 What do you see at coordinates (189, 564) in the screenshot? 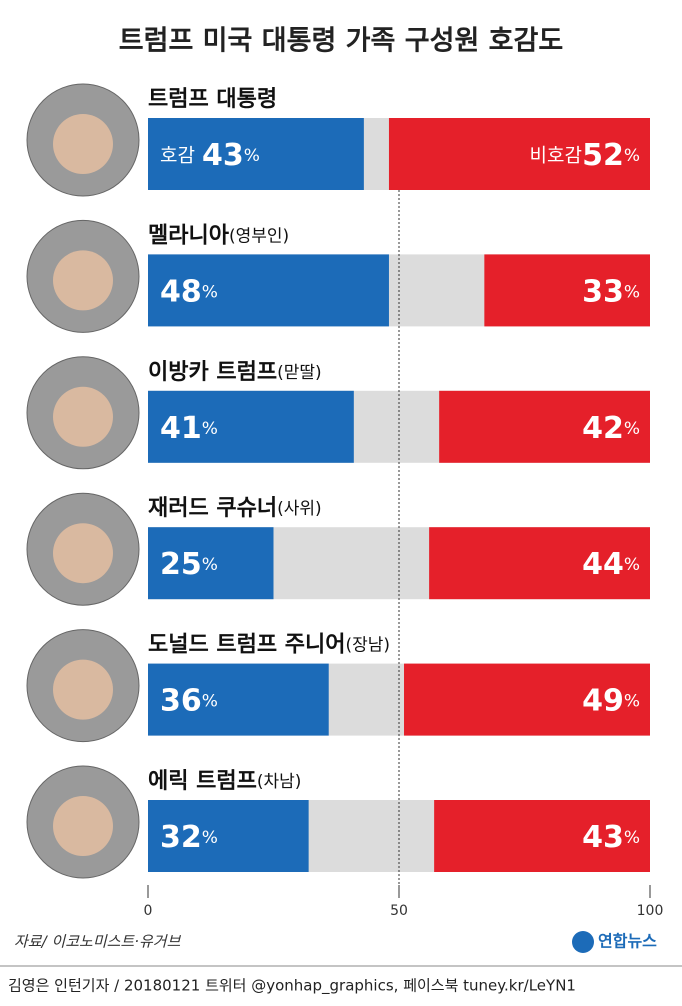
I see `value-label: 25%` at bounding box center [189, 564].